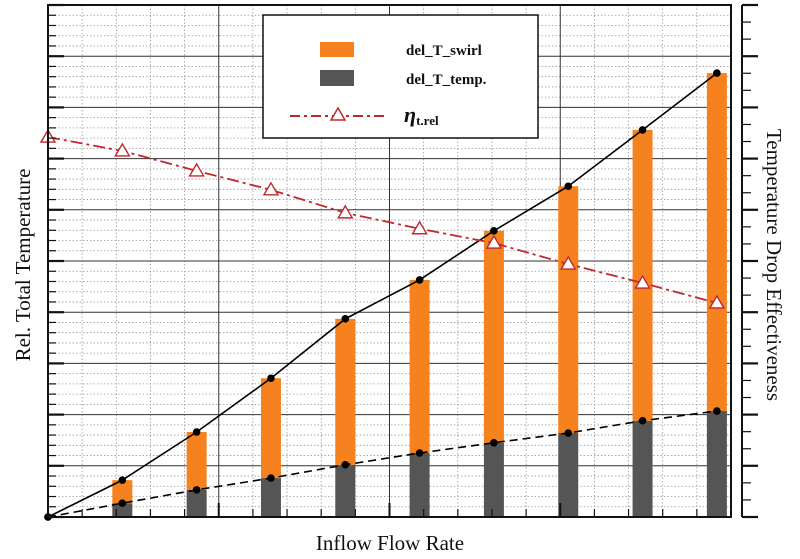 The image size is (800, 559). Describe the element at coordinates (410, 114) in the screenshot. I see `legend-label-eta-main: η` at that location.